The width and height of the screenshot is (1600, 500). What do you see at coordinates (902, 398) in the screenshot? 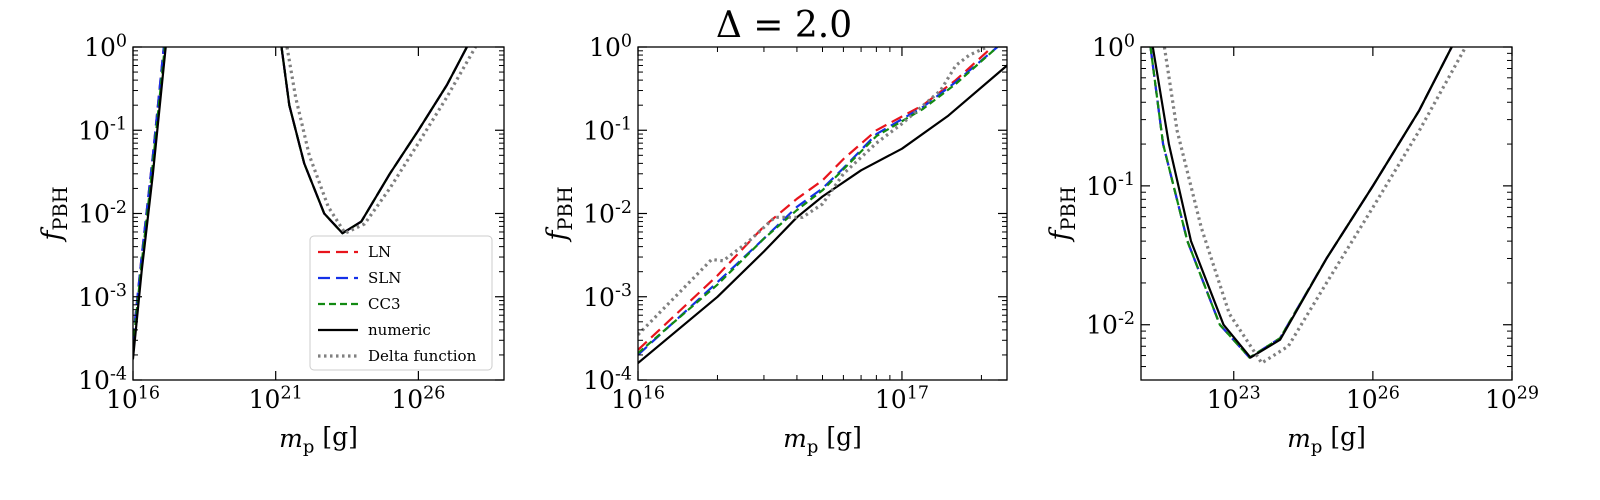
I see `x-tick-label: 1017` at bounding box center [902, 398].